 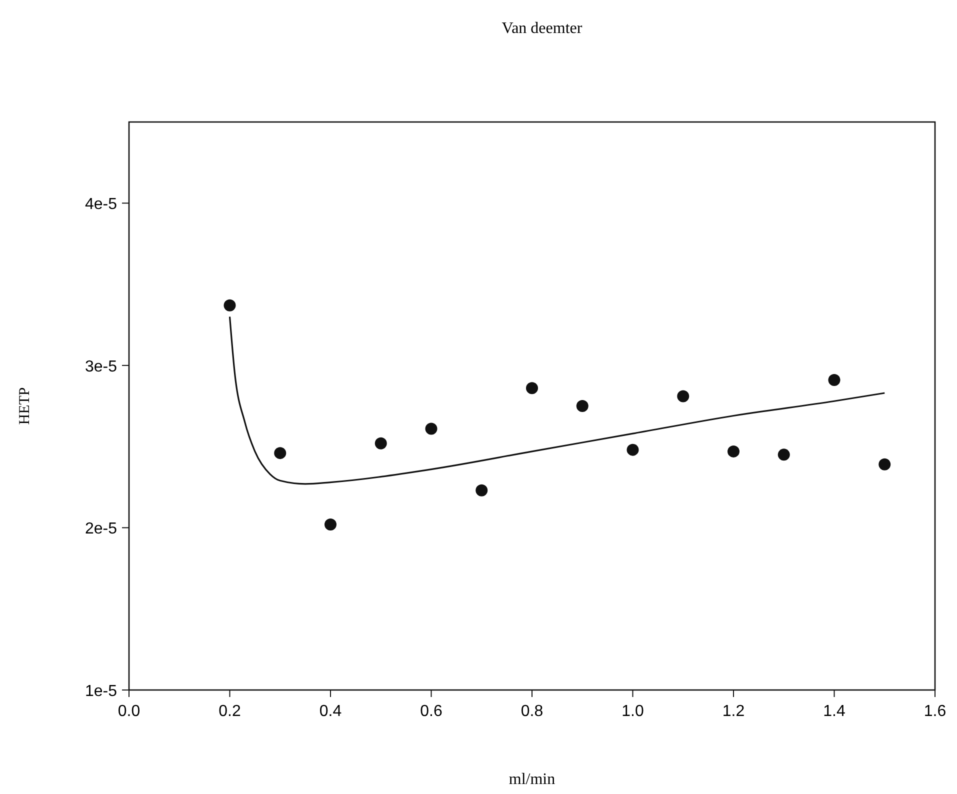 I want to click on chart-title: Van deemter, so click(x=542, y=28).